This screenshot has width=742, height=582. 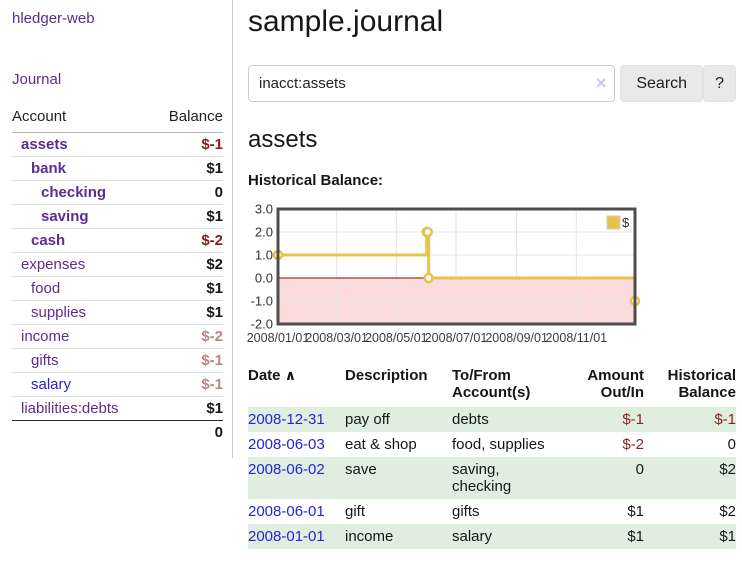 I want to click on transaction-date-link: 2008-01-01, so click(x=286, y=536).